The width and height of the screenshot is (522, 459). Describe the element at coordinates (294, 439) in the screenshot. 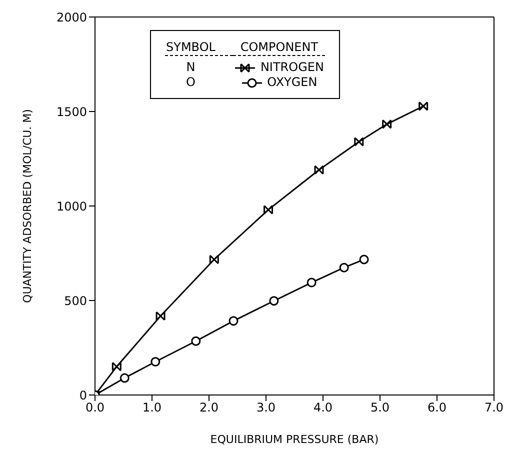

I see `x-axis-title: EQUILIBRIUM PRESSURE (BAR)` at that location.